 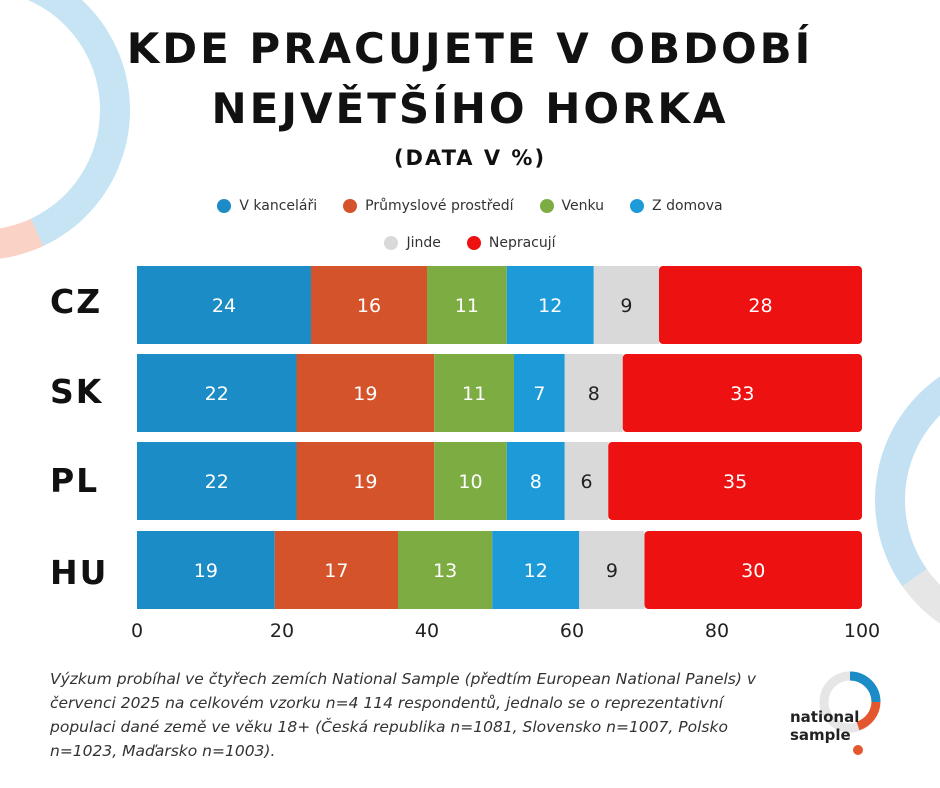 I want to click on data-label-cz-elsewhere: 9, so click(x=626, y=306).